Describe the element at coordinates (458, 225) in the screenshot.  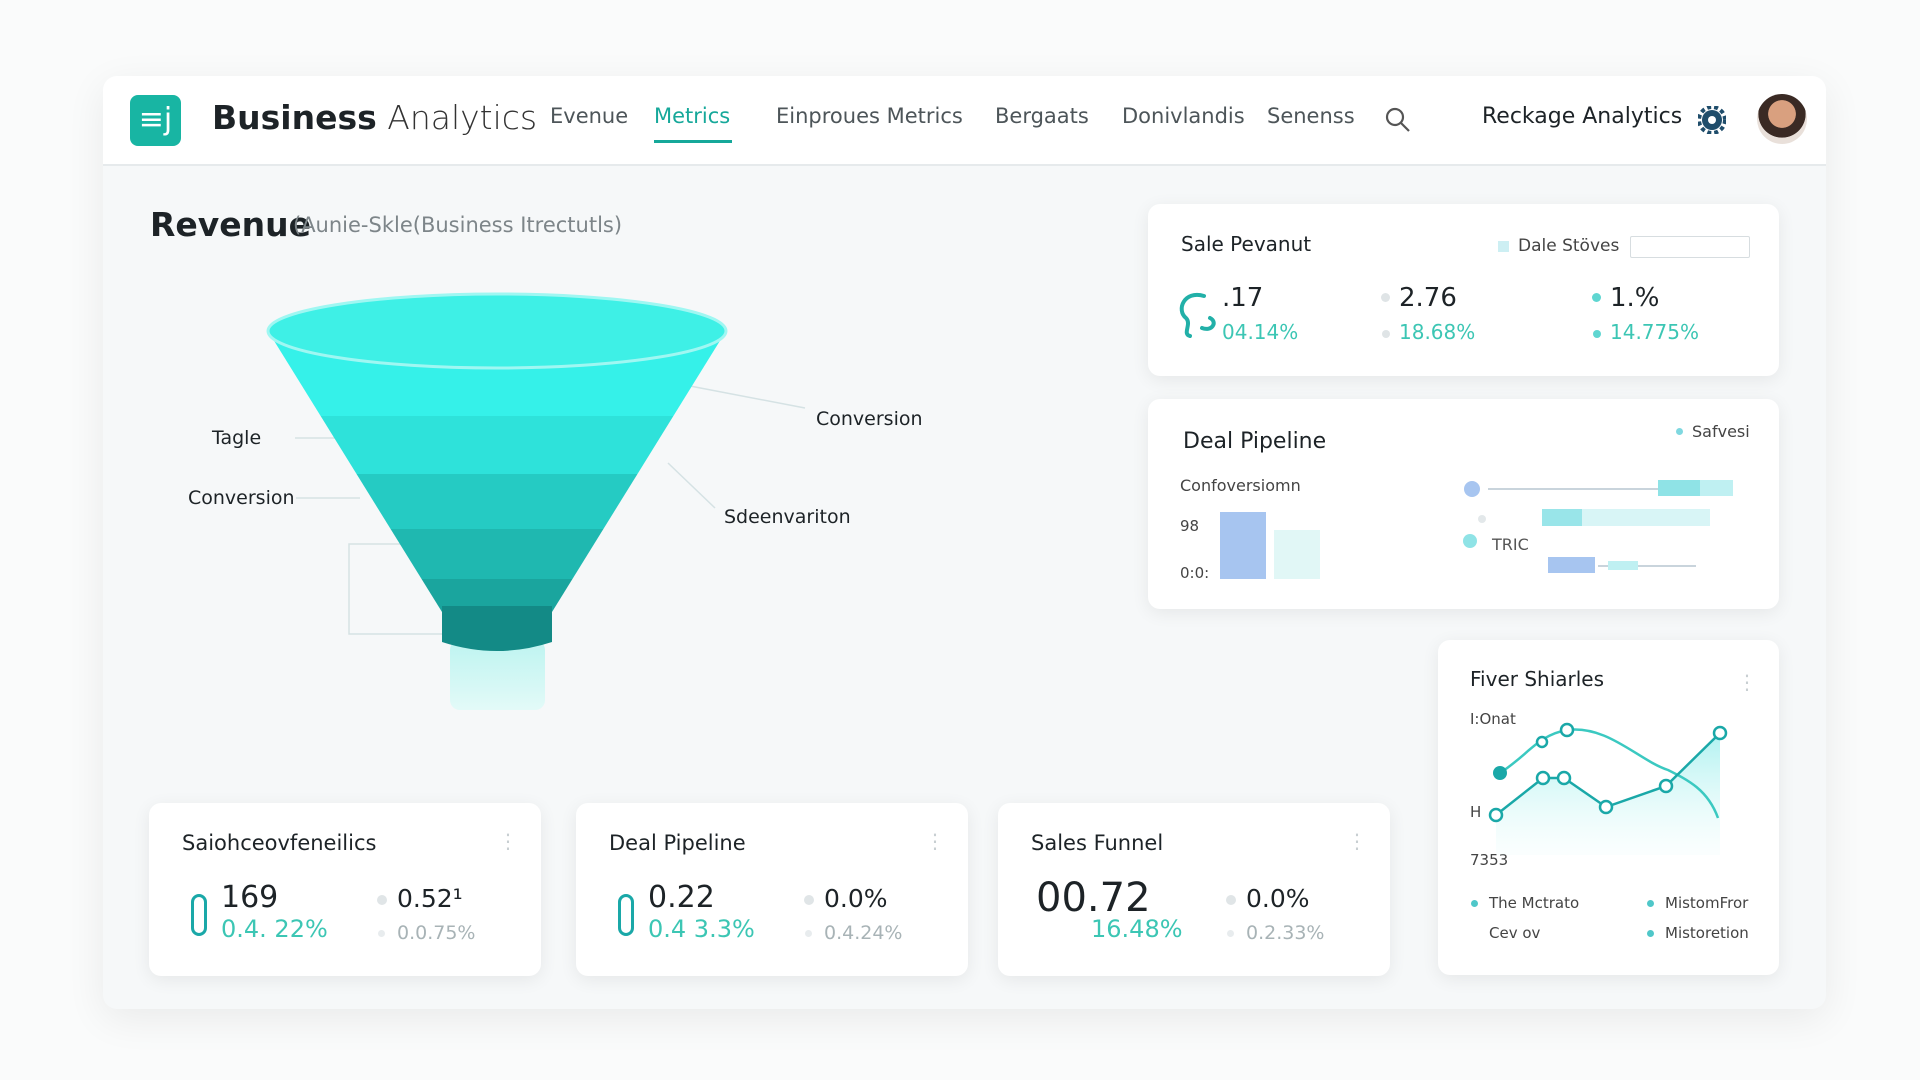
I see `revenue-subtitle: (Aunie-Skle(Business Itrectutls)` at that location.